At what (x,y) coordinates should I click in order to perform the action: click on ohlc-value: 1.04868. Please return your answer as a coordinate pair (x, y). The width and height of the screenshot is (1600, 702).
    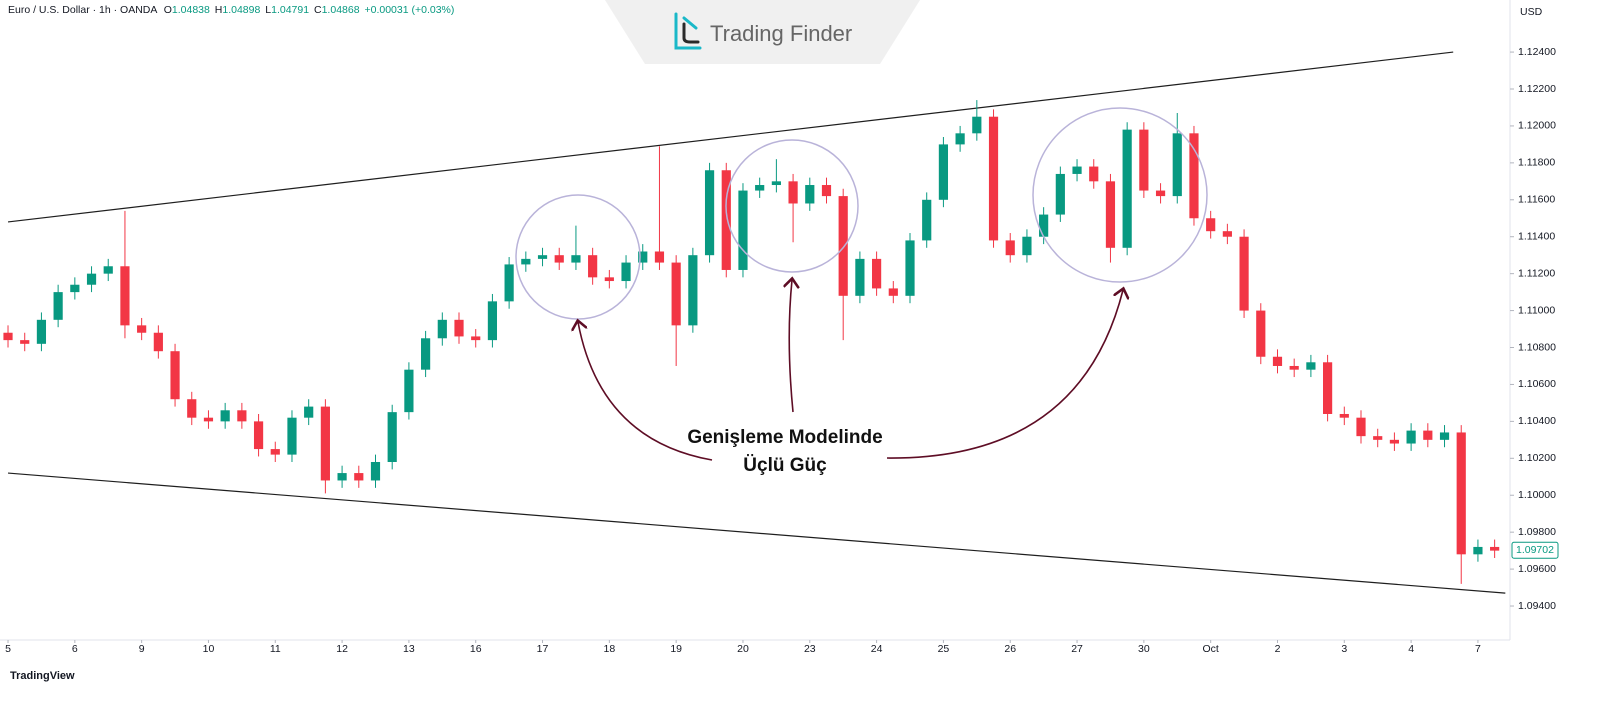
    Looking at the image, I should click on (341, 10).